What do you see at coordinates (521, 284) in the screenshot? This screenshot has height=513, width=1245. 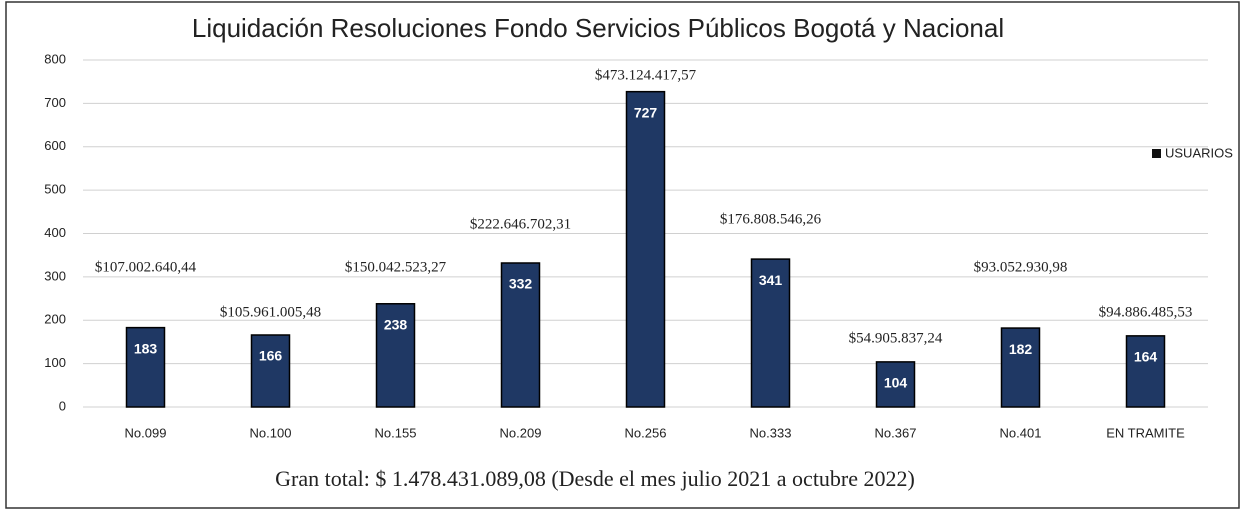 I see `data-label: 332` at bounding box center [521, 284].